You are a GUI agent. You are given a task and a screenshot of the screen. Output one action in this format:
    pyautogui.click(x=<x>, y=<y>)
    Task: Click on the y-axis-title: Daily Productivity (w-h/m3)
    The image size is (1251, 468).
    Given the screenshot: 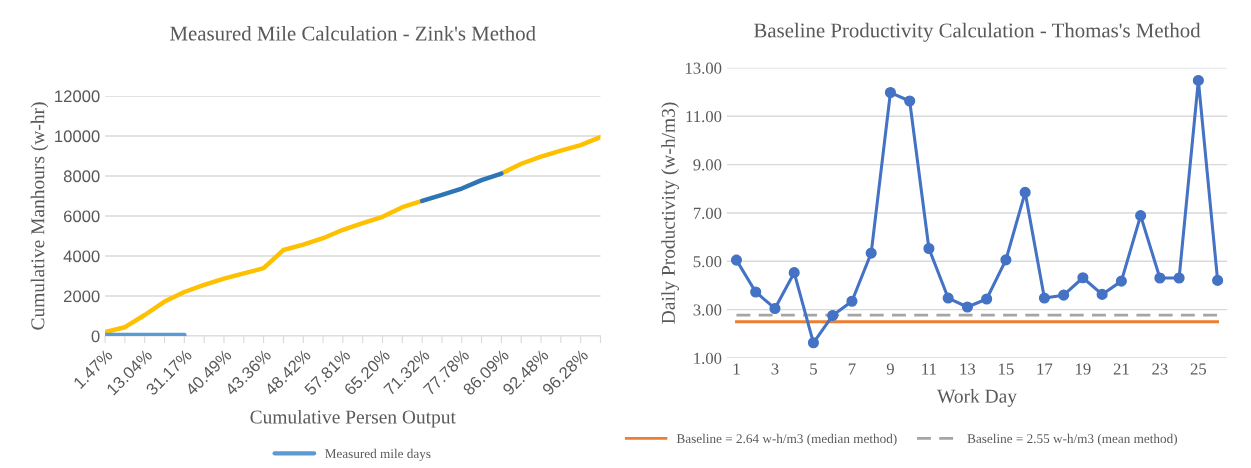 What is the action you would take?
    pyautogui.click(x=670, y=213)
    